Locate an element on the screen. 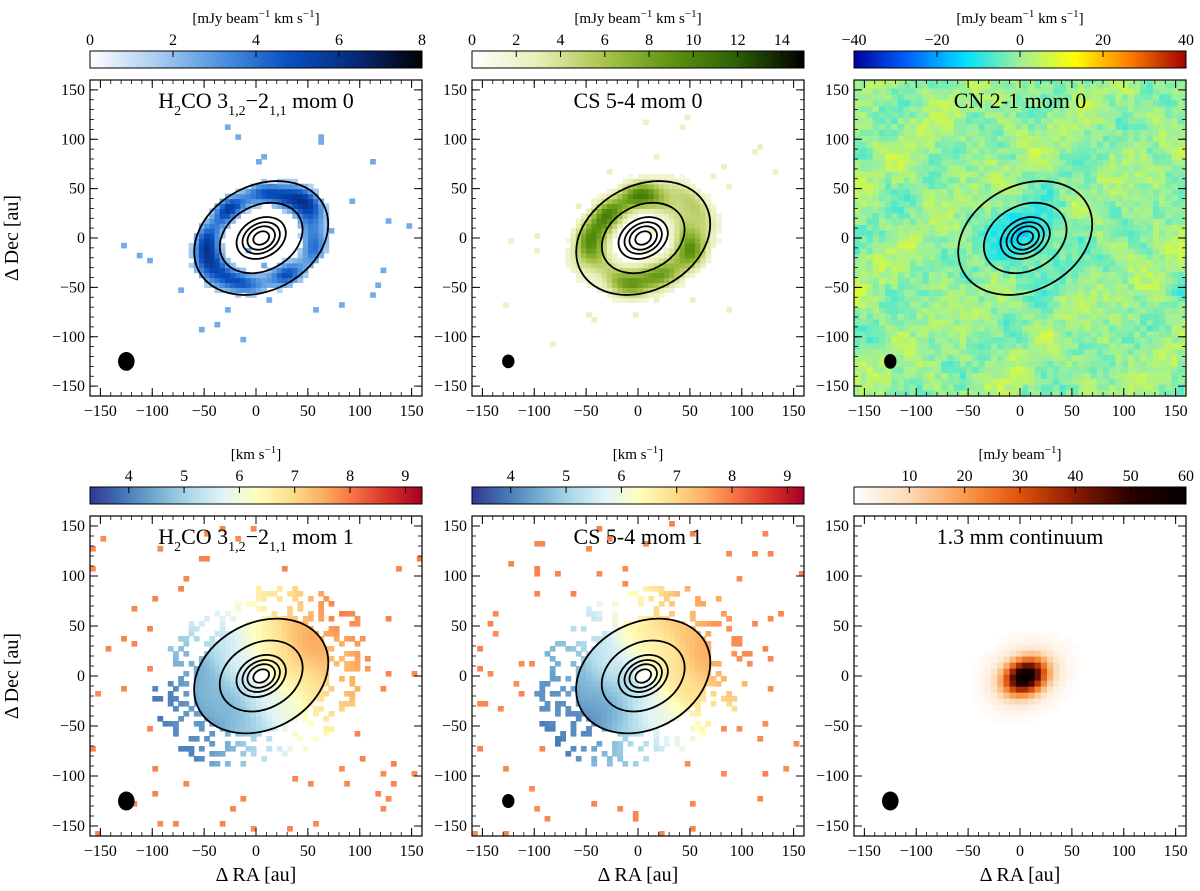 Image resolution: width=1200 pixels, height=891 pixels. x-tick-label: 50 is located at coordinates (308, 411).